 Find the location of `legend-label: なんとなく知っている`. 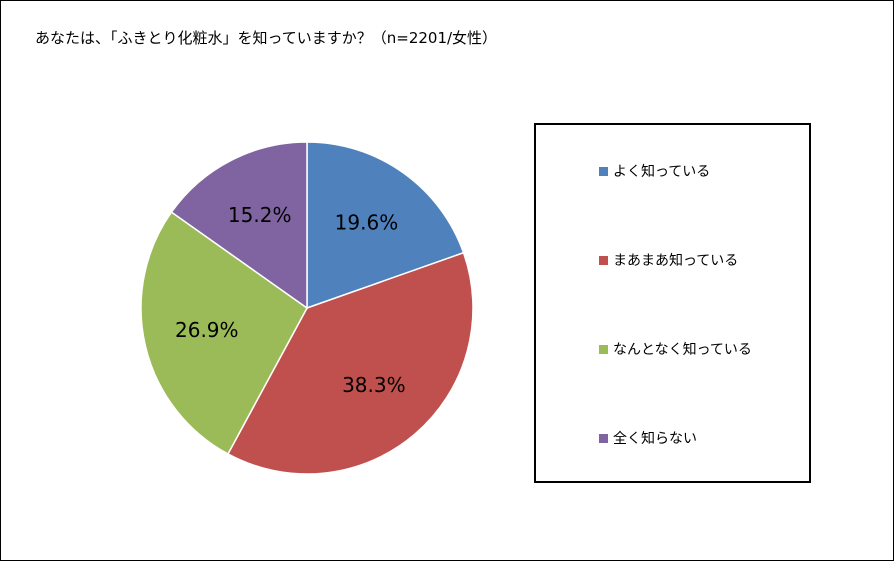

legend-label: なんとなく知っている is located at coordinates (682, 350).